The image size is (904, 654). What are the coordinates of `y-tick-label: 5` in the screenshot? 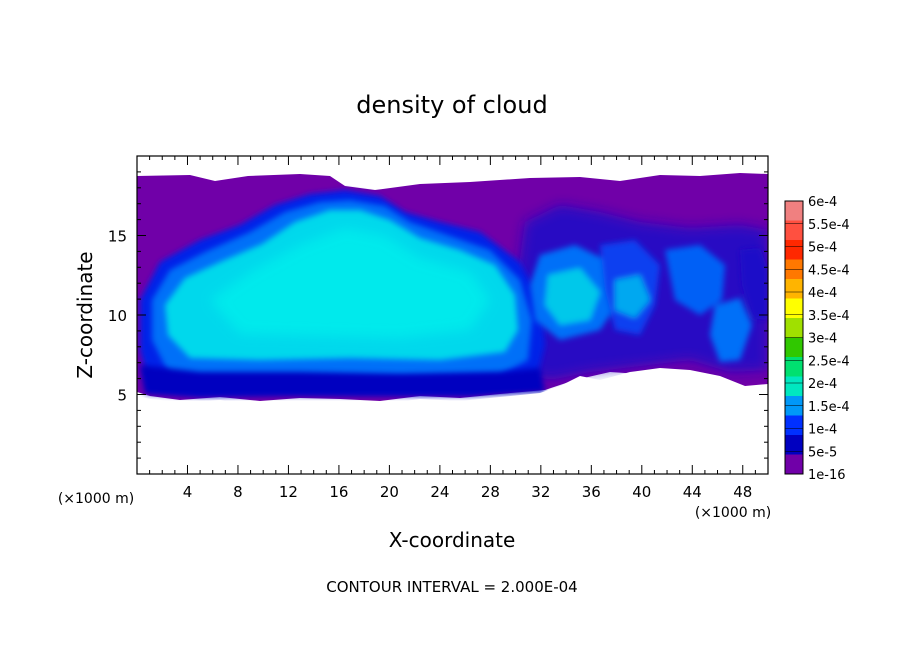 It's located at (122, 396).